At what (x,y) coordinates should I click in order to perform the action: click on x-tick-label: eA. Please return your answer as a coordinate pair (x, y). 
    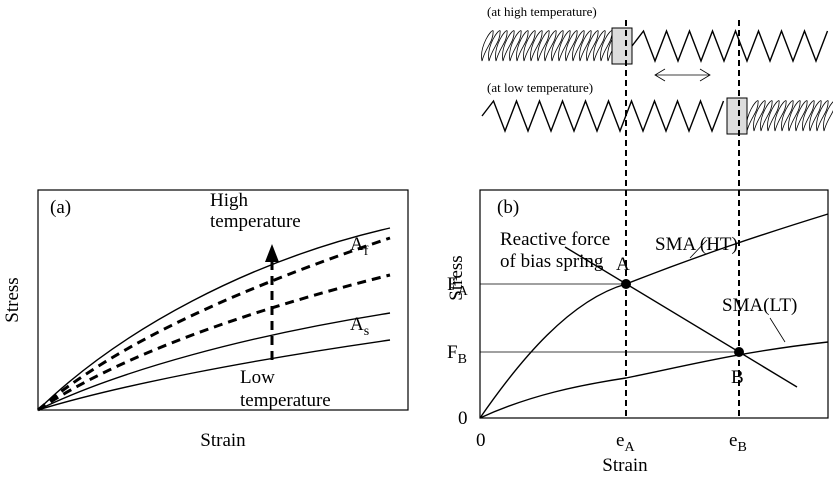
    Looking at the image, I should click on (625, 442).